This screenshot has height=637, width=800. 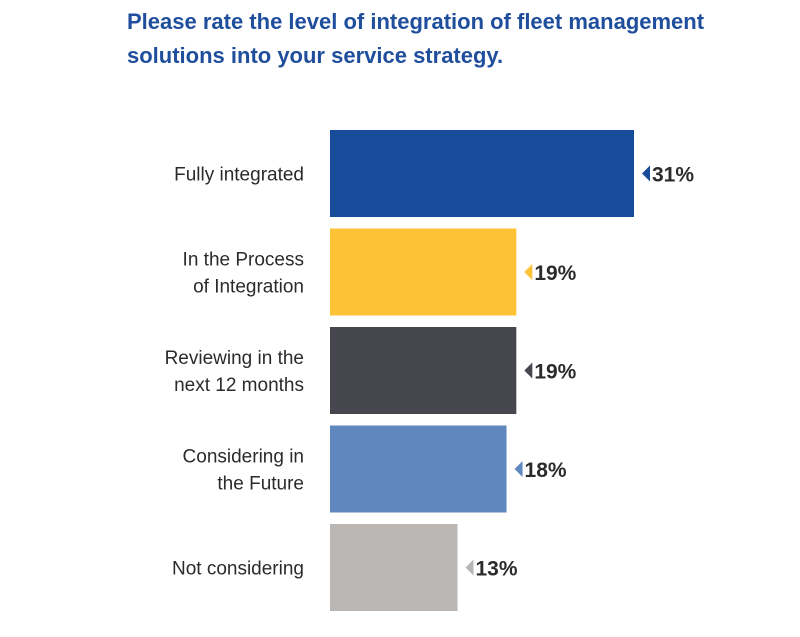 I want to click on category-label-line: Fully integrated, so click(x=239, y=175).